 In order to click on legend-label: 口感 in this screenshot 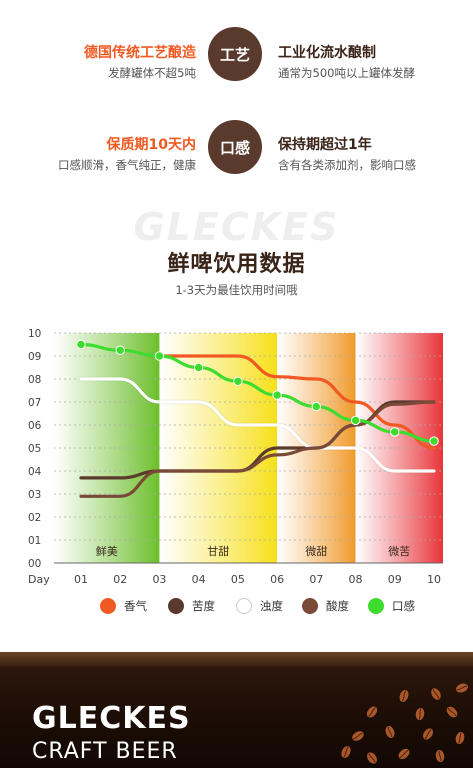, I will do `click(403, 606)`.